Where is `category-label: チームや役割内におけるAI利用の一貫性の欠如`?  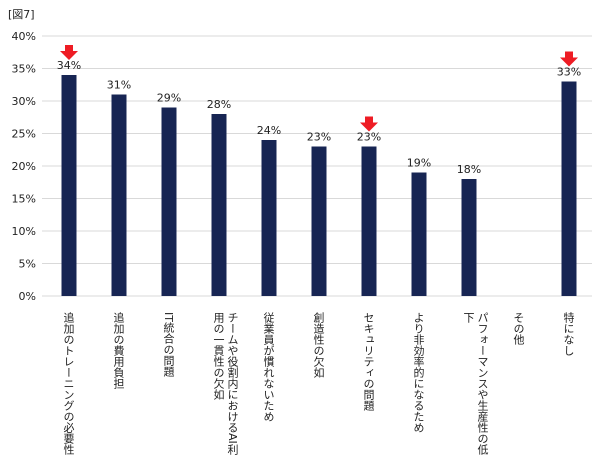
category-label: チームや役割内におけるAI利用の一貫性の欠如 is located at coordinates (225, 383).